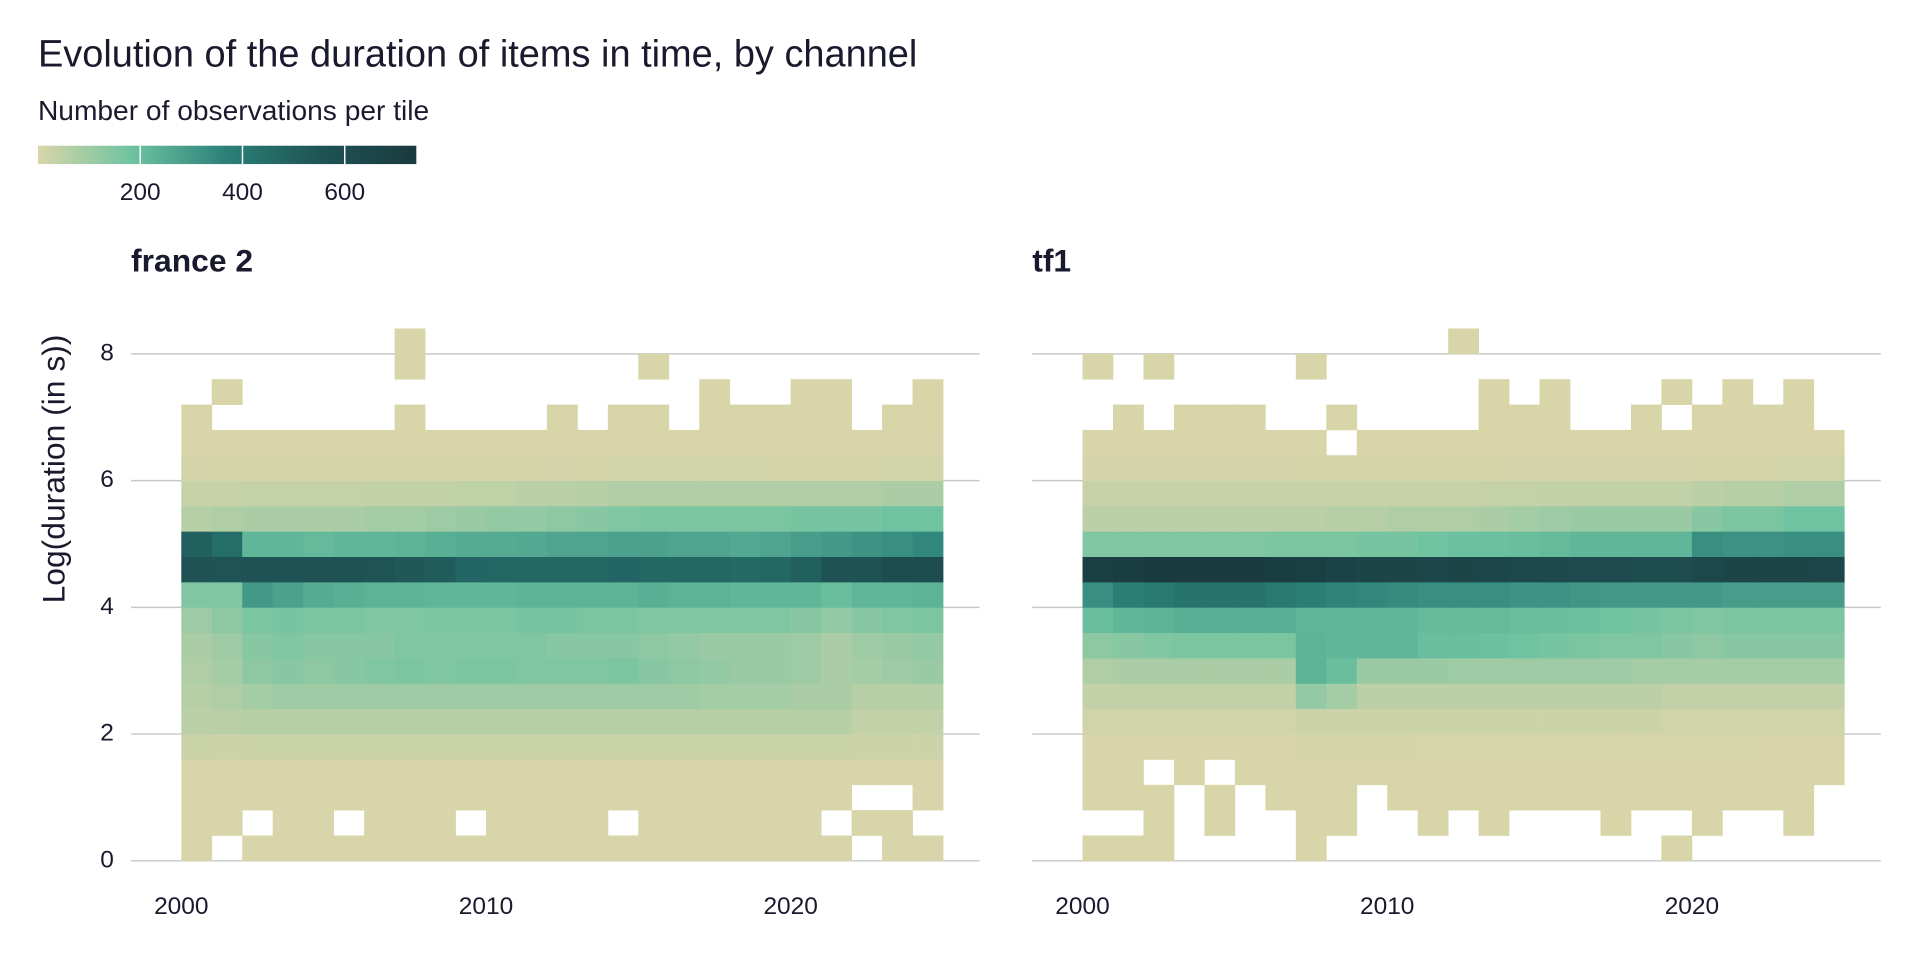 The width and height of the screenshot is (1920, 960). Describe the element at coordinates (790, 906) in the screenshot. I see `x-tick-label: 2020` at that location.